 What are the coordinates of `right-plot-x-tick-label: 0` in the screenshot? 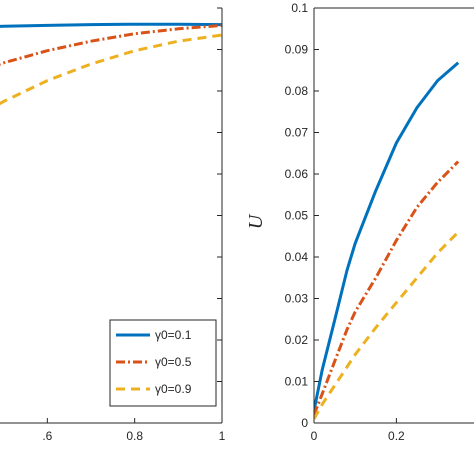 It's located at (314, 436).